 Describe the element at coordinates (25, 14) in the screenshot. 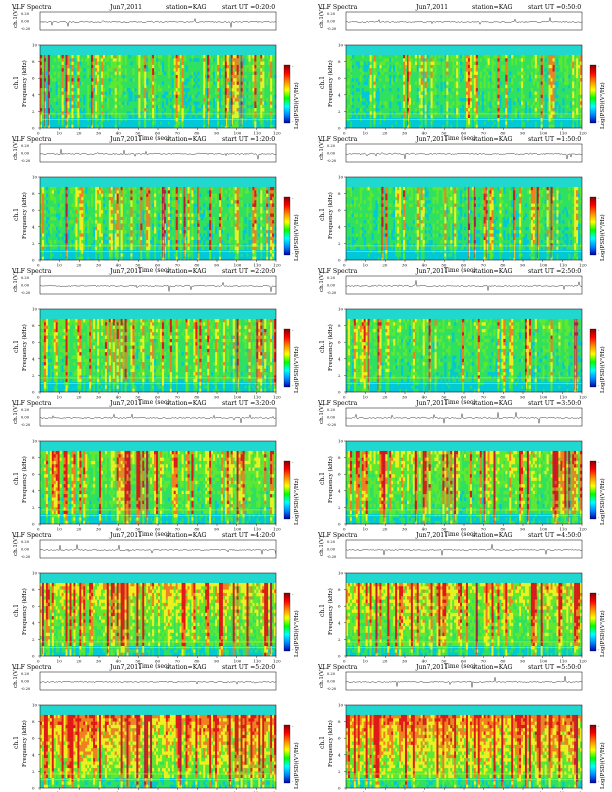

I see `waveform-tick-label: 0.20` at that location.